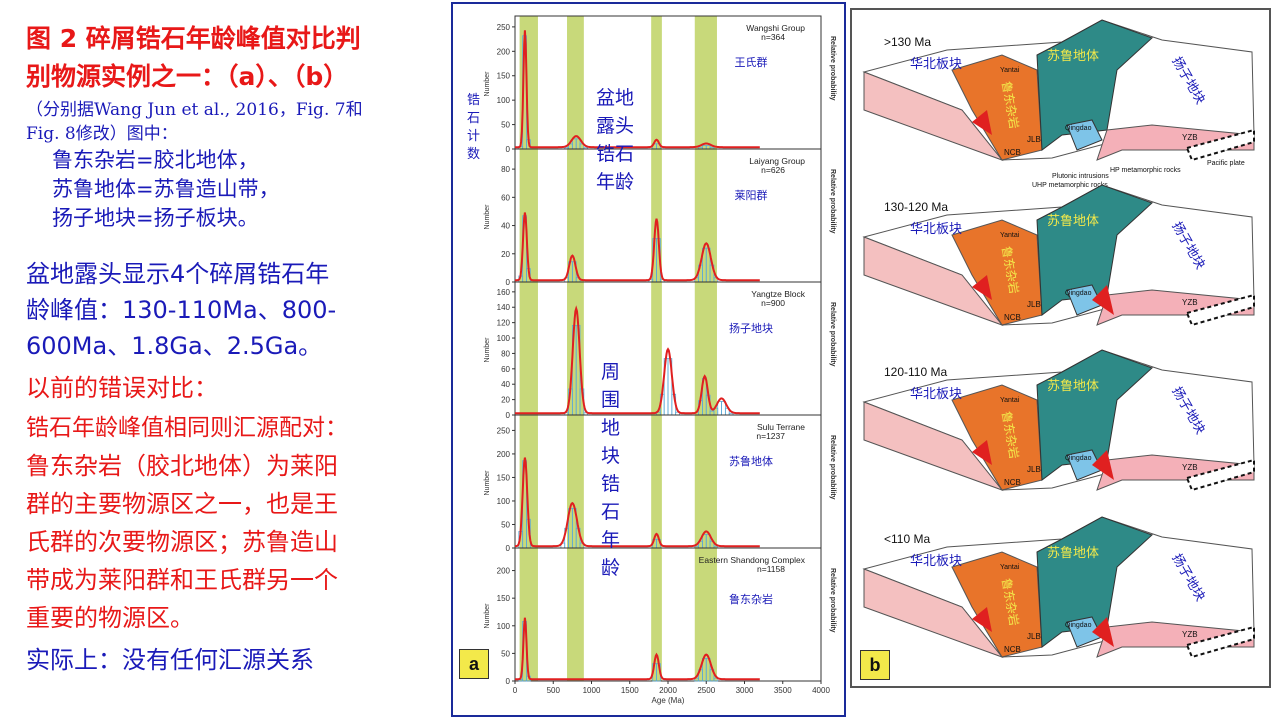 Image resolution: width=1280 pixels, height=720 pixels. Describe the element at coordinates (907, 42) in the screenshot. I see `block-age-label: >130 Ma` at that location.